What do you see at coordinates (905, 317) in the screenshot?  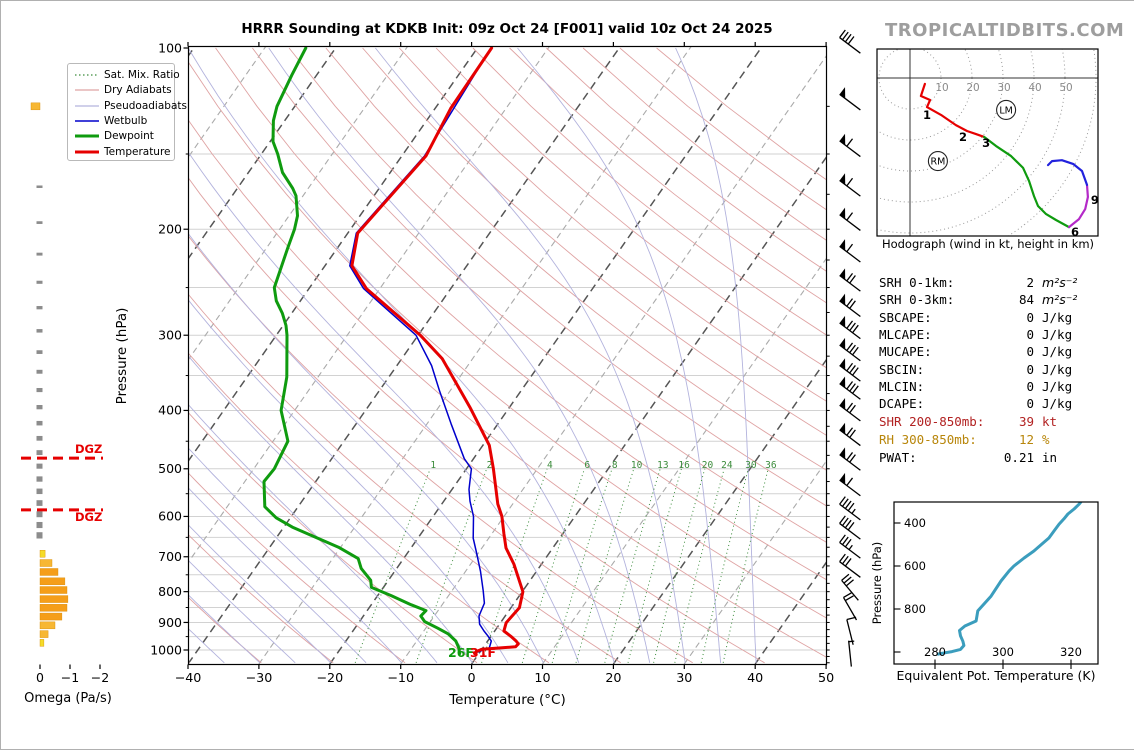 I see `stat-label: SBCAPE:` at bounding box center [905, 317].